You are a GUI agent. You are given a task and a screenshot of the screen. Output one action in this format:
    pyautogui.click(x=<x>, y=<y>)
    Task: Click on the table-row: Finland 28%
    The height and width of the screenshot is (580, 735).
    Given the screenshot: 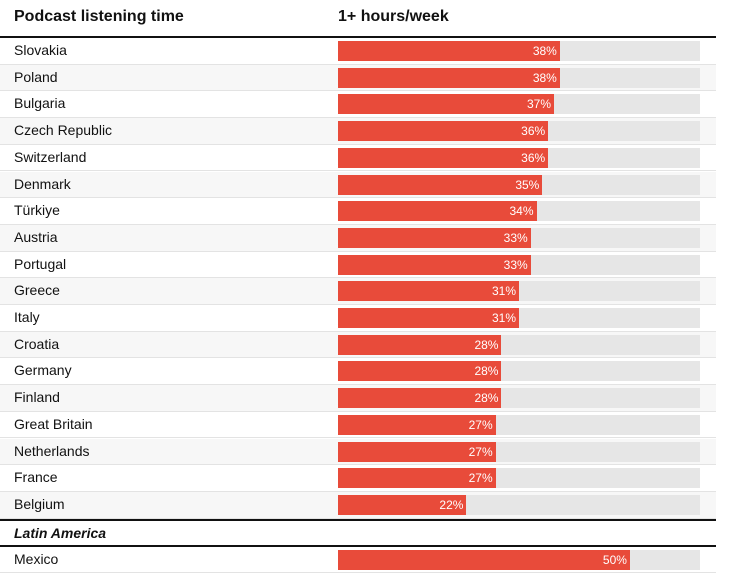 What is the action you would take?
    pyautogui.click(x=358, y=398)
    